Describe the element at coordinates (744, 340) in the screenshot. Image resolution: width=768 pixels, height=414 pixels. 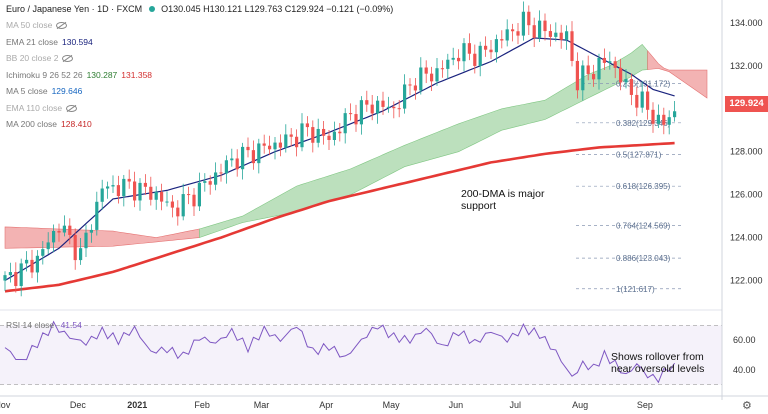
I see `rsi-tick-label: 60.00` at that location.